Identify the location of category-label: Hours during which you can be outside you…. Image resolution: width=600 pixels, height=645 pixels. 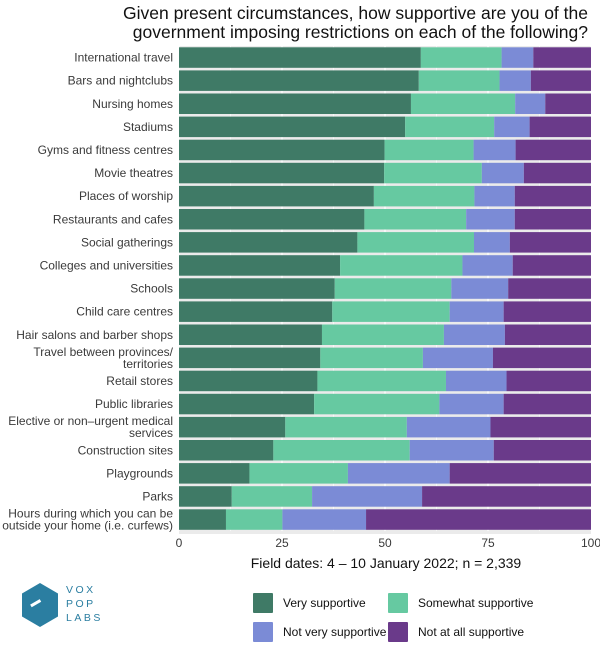
(87, 520).